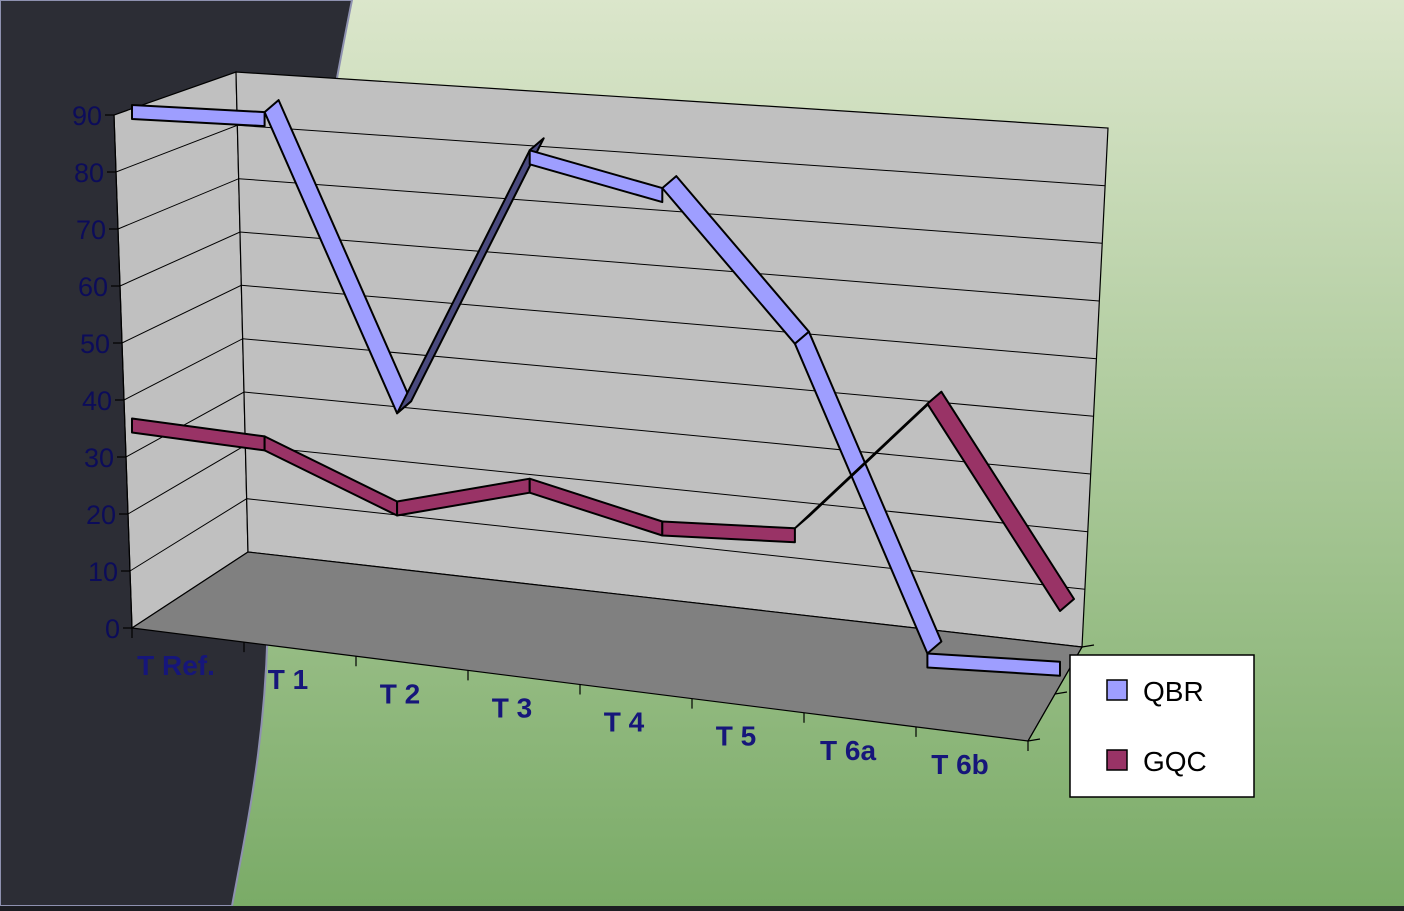  What do you see at coordinates (99, 458) in the screenshot?
I see `y-tick-label: 30` at bounding box center [99, 458].